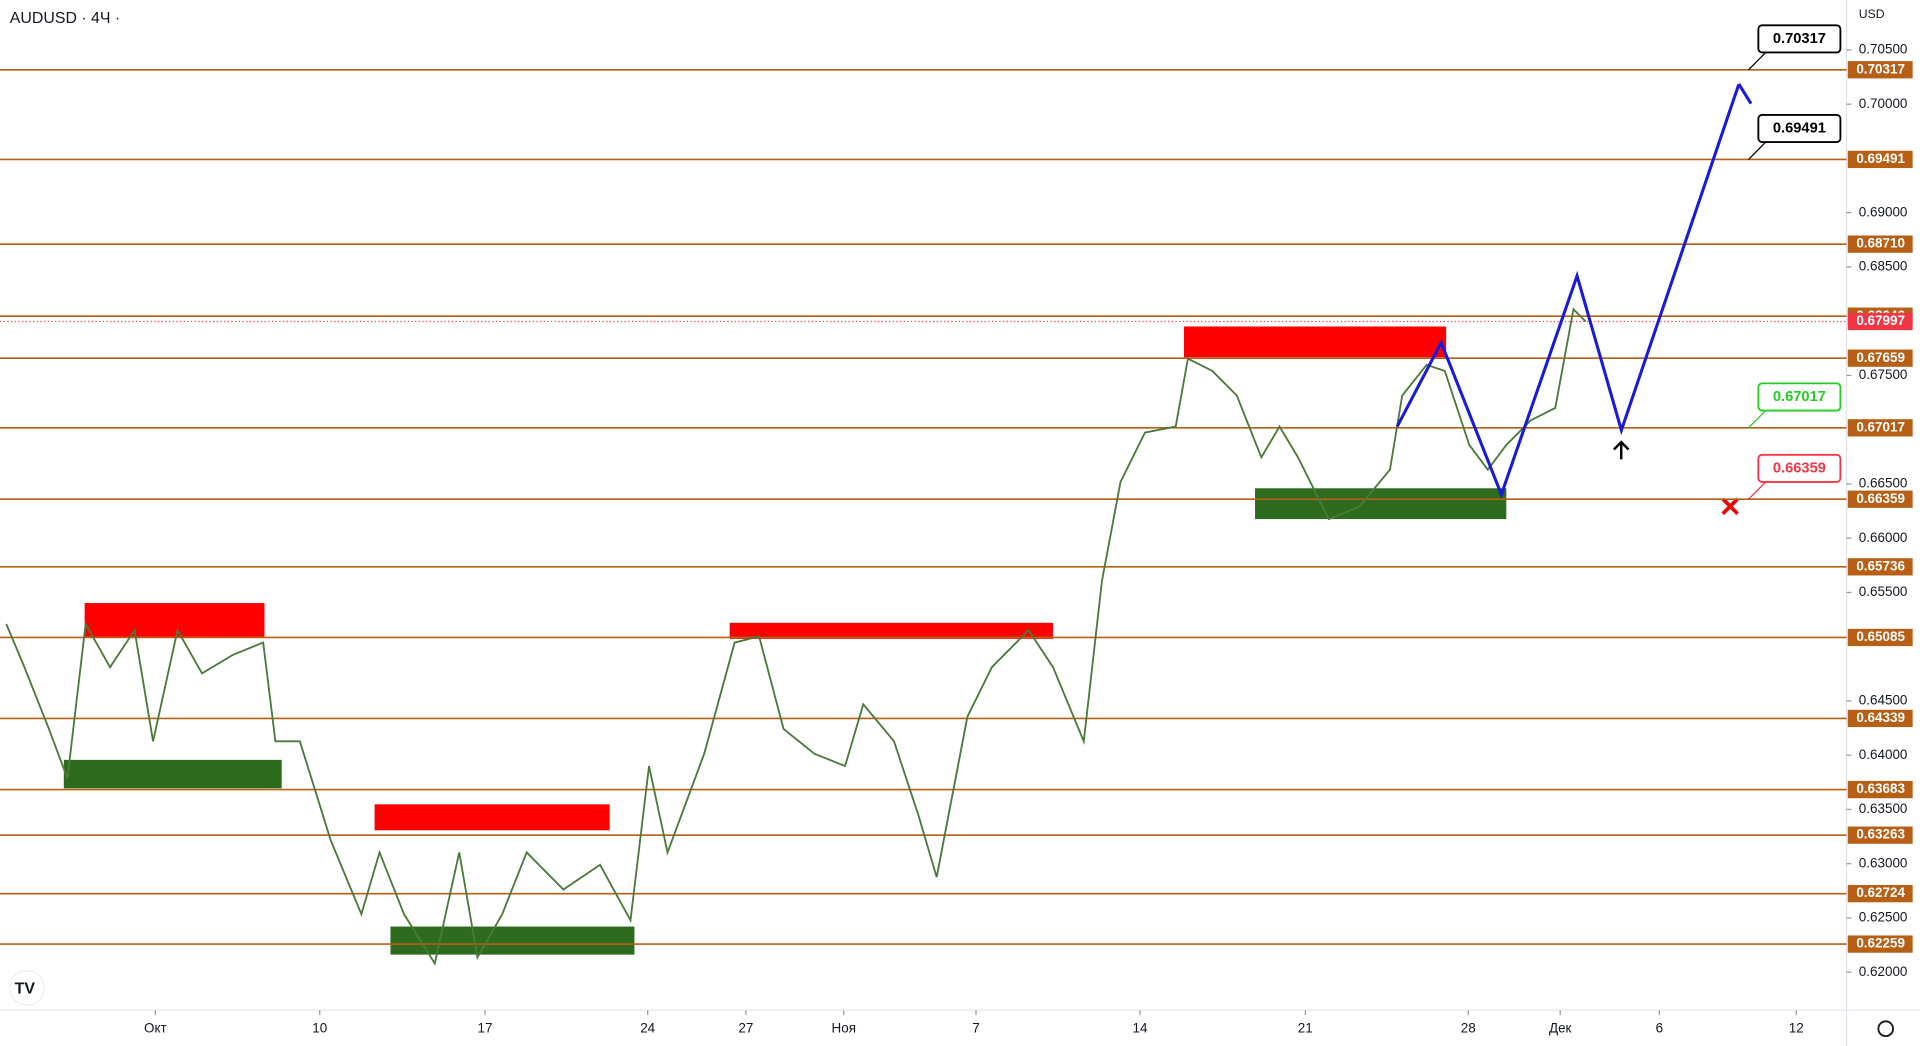 This screenshot has height=1046, width=1920. I want to click on stop-marker, so click(1730, 506).